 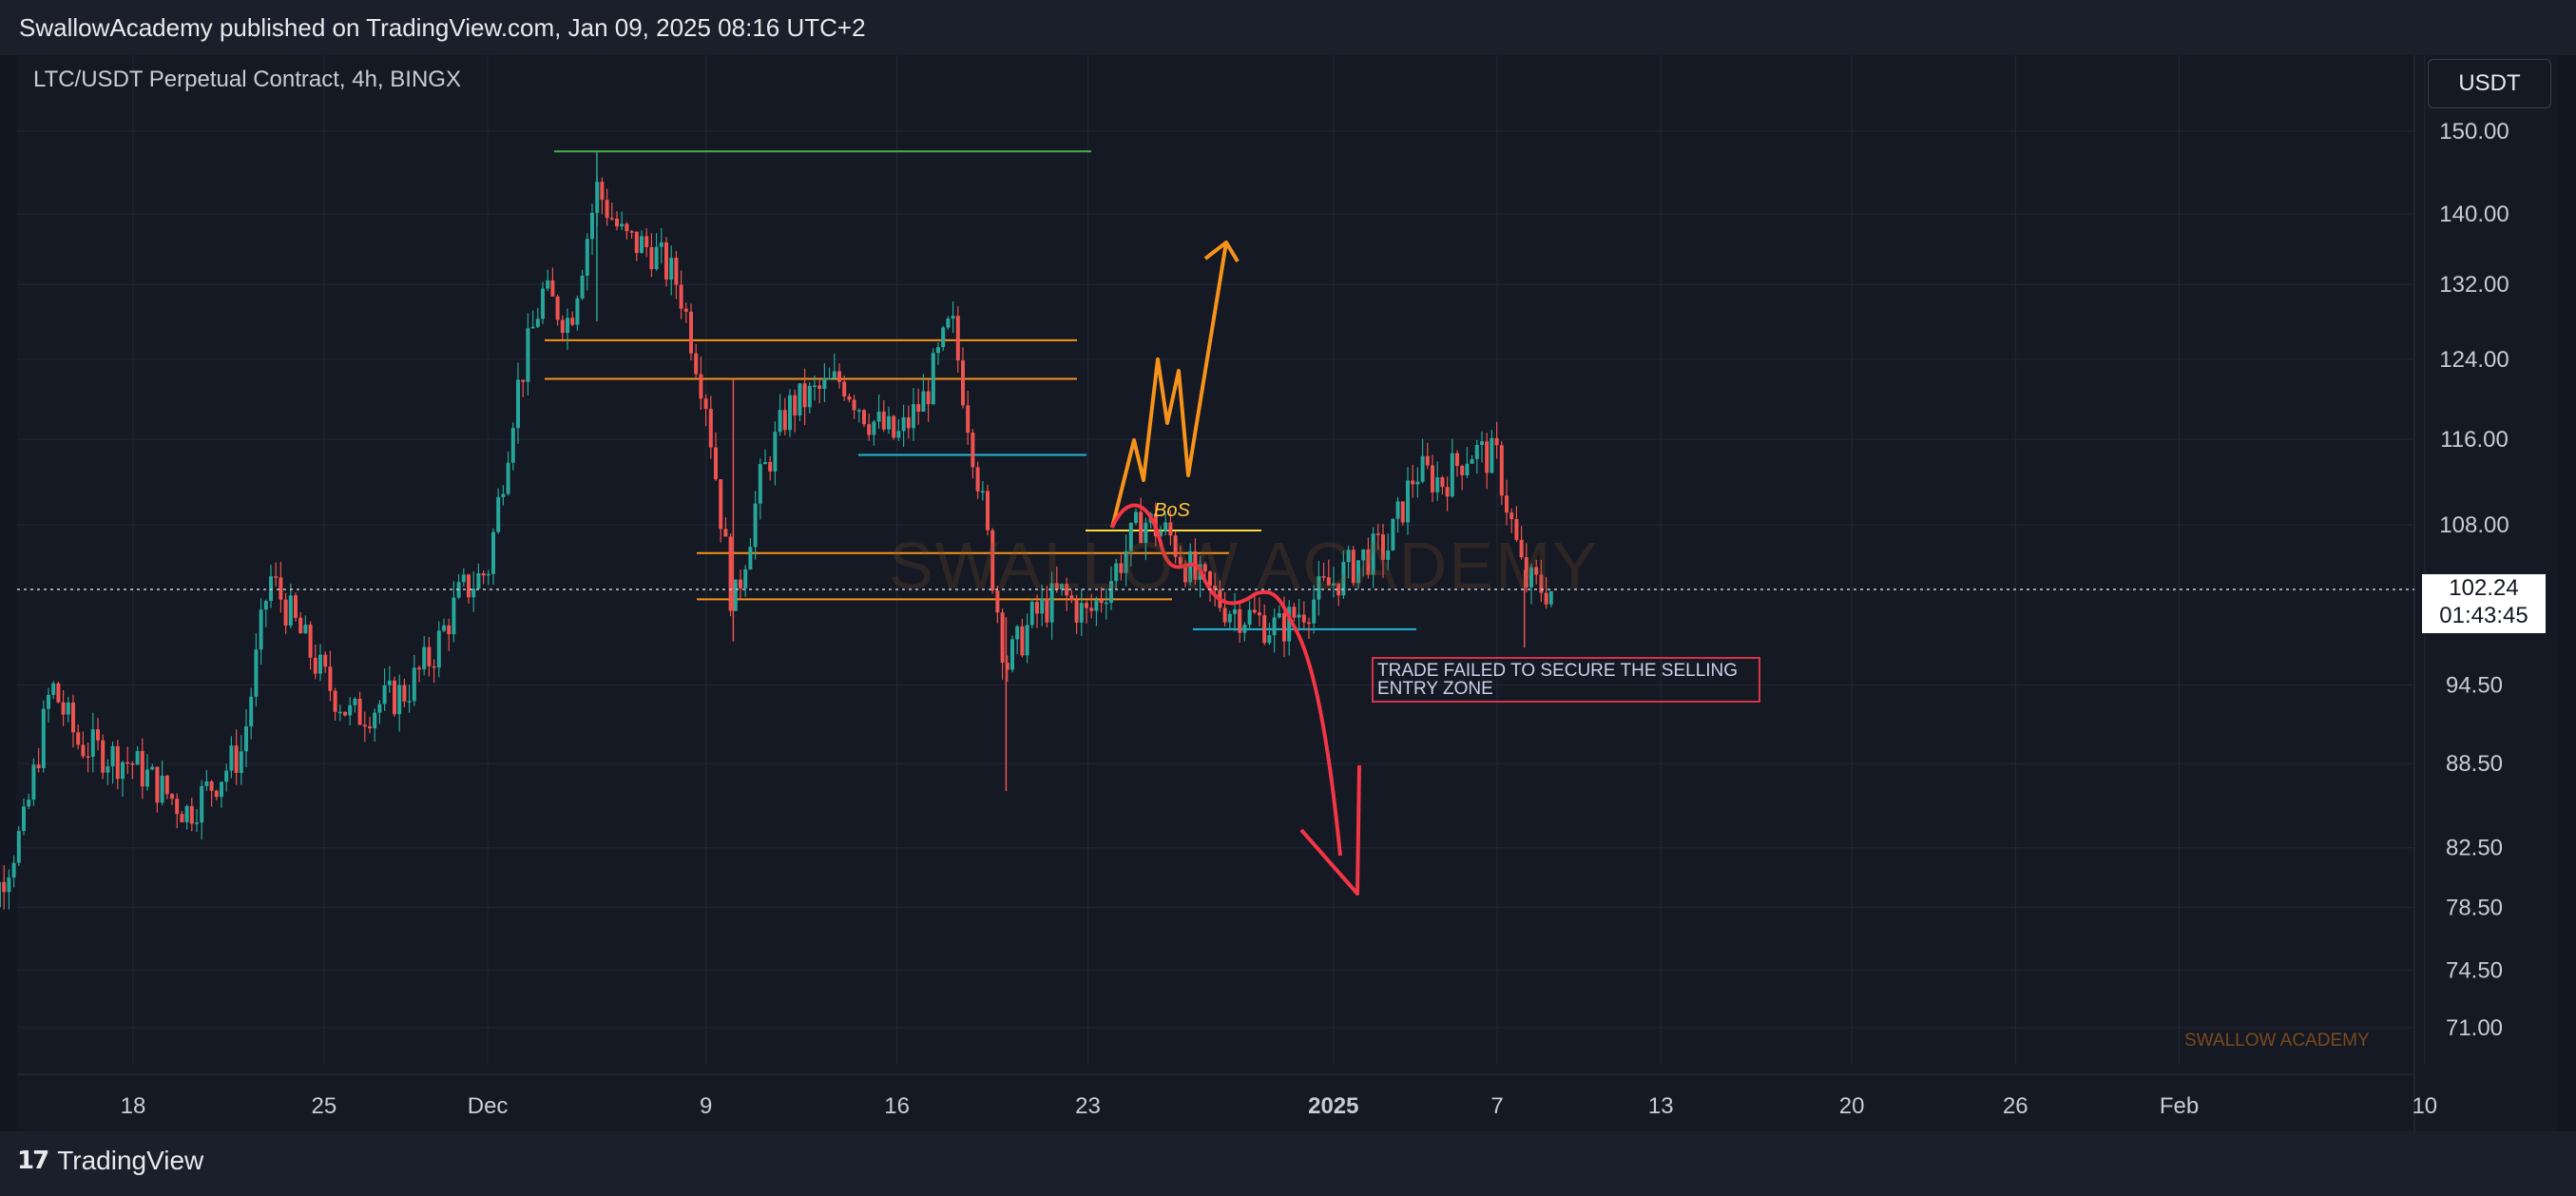 What do you see at coordinates (131, 1160) in the screenshot?
I see `tradingview-logo-text: TradingView` at bounding box center [131, 1160].